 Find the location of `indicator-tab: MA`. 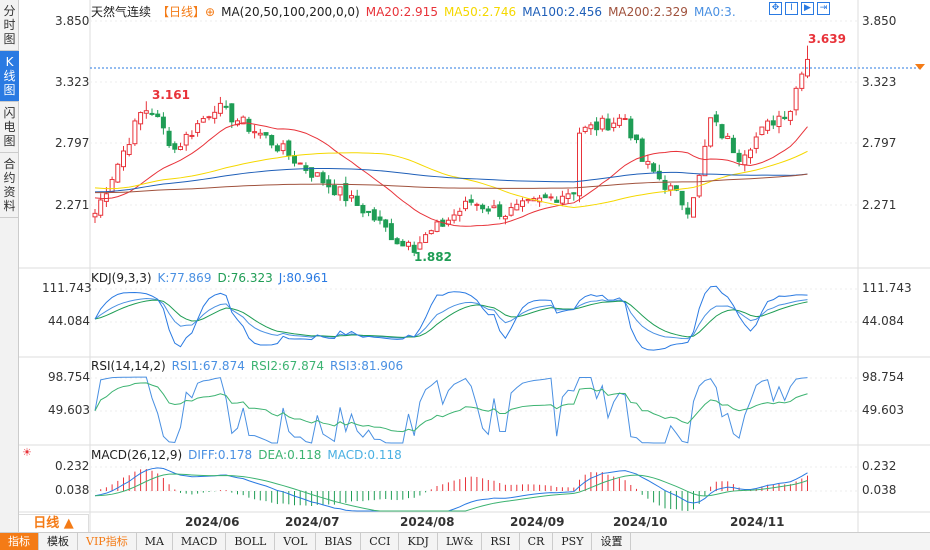

indicator-tab: MA is located at coordinates (155, 541).